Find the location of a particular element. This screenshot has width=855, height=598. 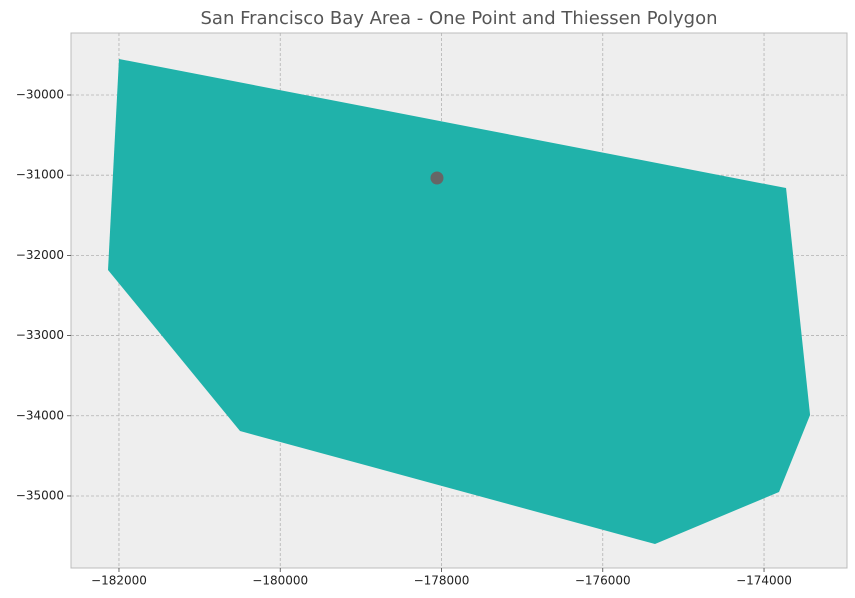

y-tick-label: −31000 is located at coordinates (40, 175).